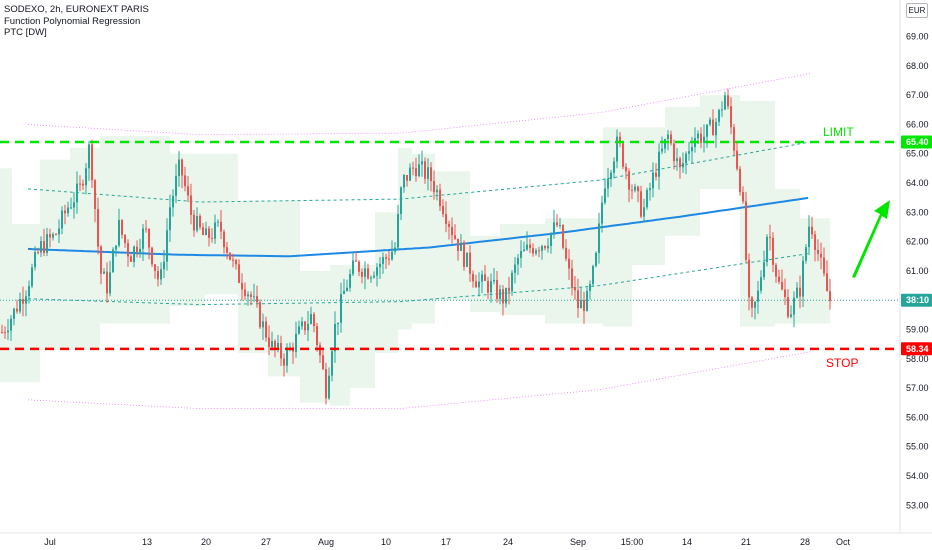 The height and width of the screenshot is (550, 932). What do you see at coordinates (447, 542) in the screenshot?
I see `time-axis: Jul 13 20 27 Aug 10 17 24 Sep 15:00 14 21 28 Oct` at bounding box center [447, 542].